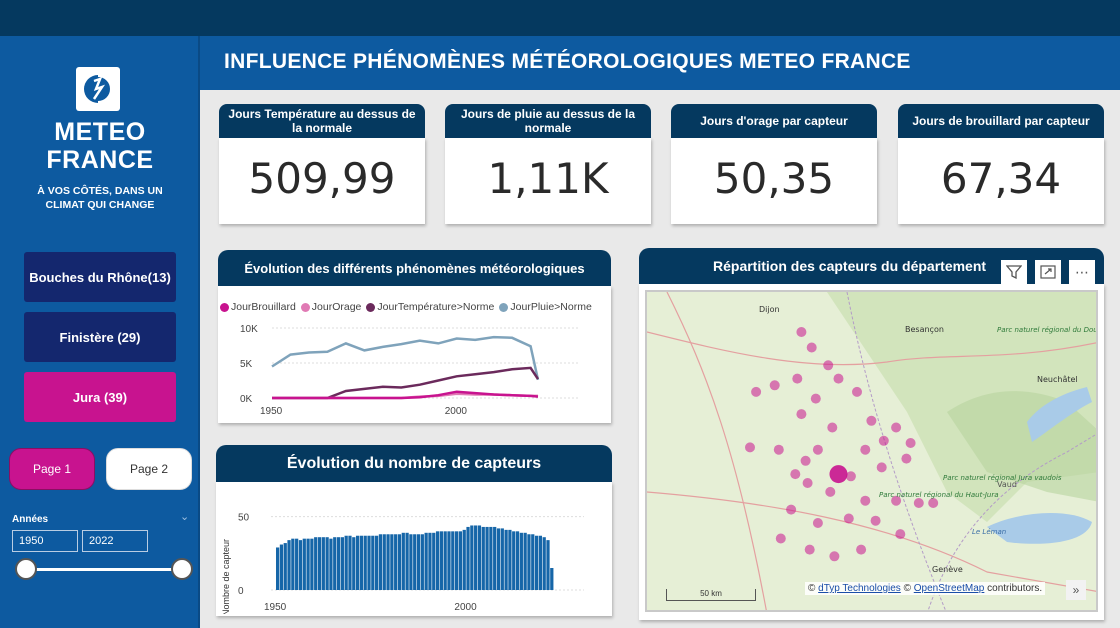  What do you see at coordinates (369, 562) in the screenshot?
I see `bar-1974` at bounding box center [369, 562].